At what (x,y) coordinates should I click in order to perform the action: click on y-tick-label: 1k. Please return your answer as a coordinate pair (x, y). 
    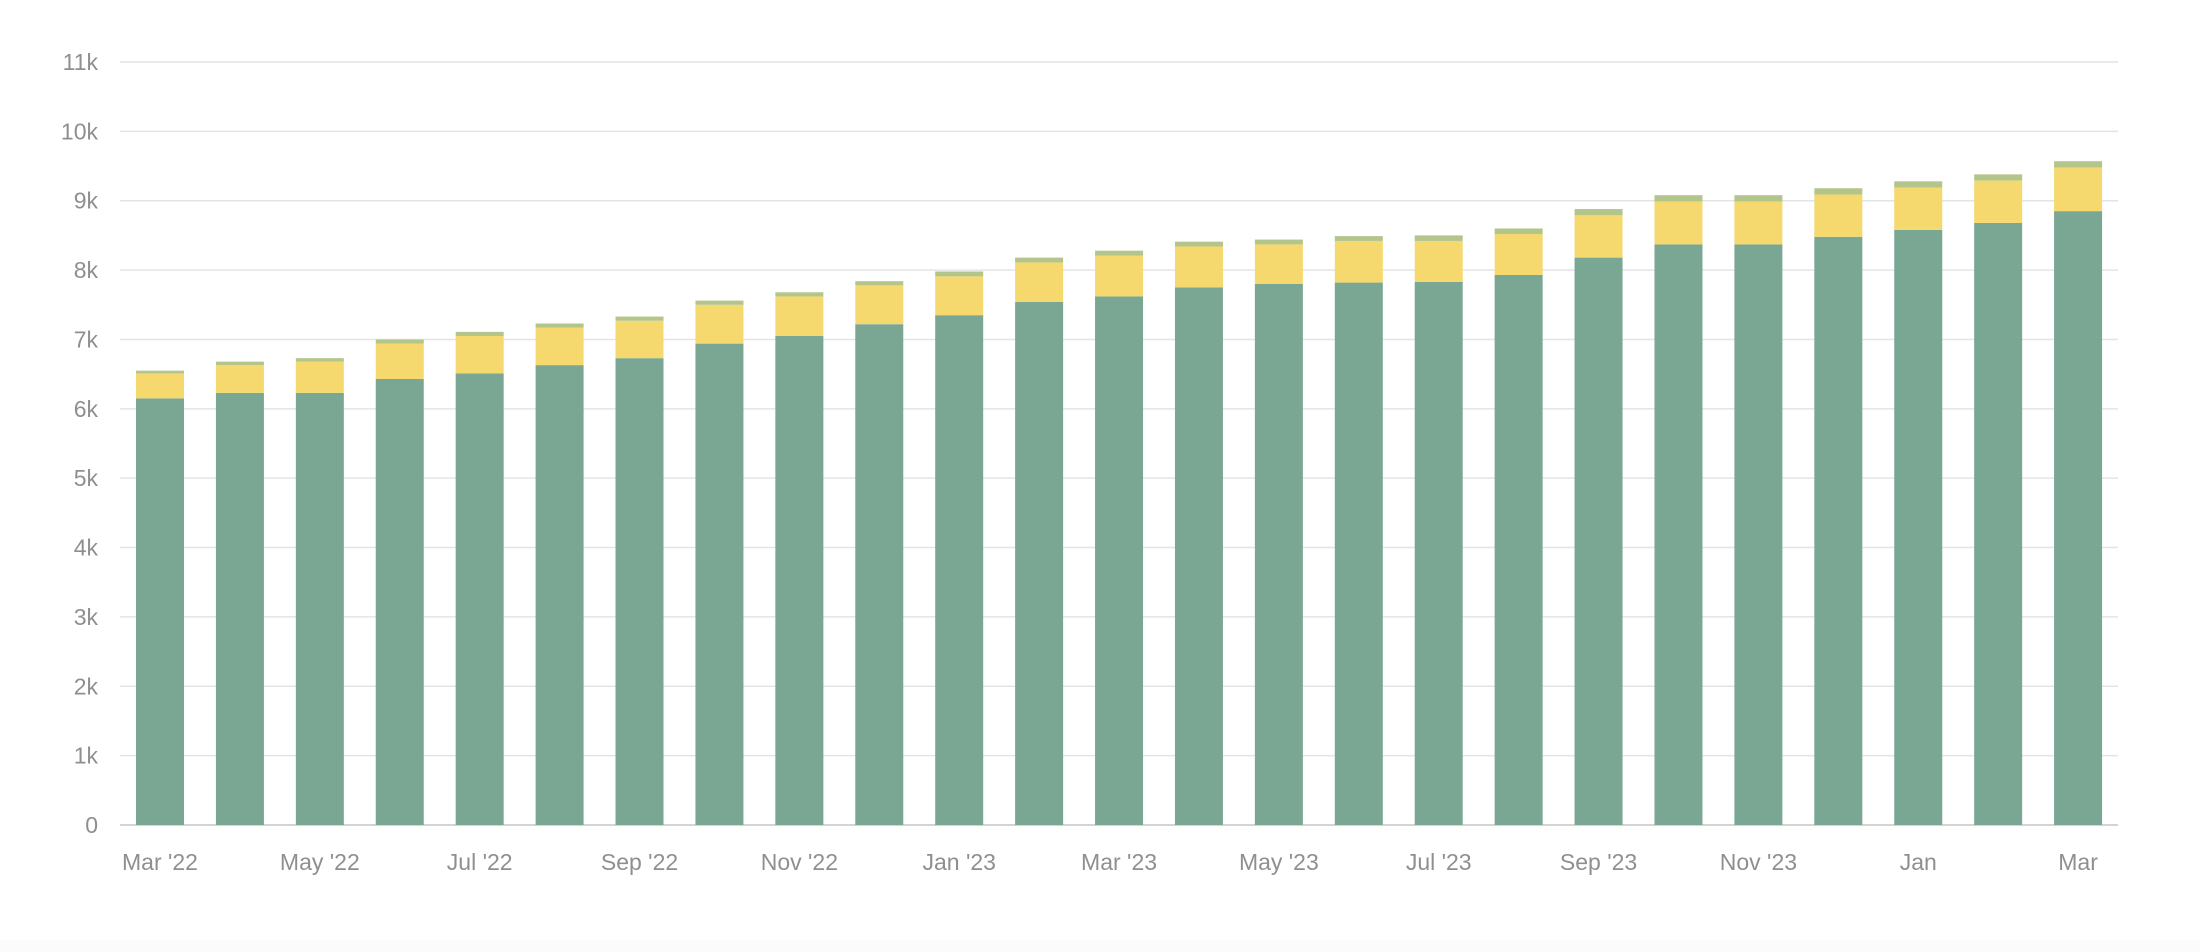
    Looking at the image, I should click on (86, 756).